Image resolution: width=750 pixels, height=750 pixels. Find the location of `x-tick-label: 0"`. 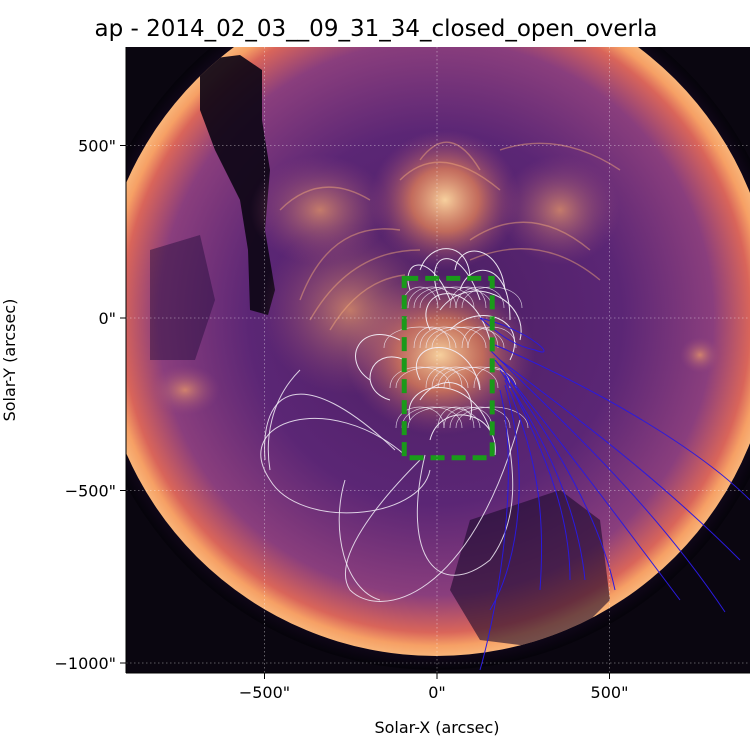

x-tick-label: 0" is located at coordinates (437, 692).